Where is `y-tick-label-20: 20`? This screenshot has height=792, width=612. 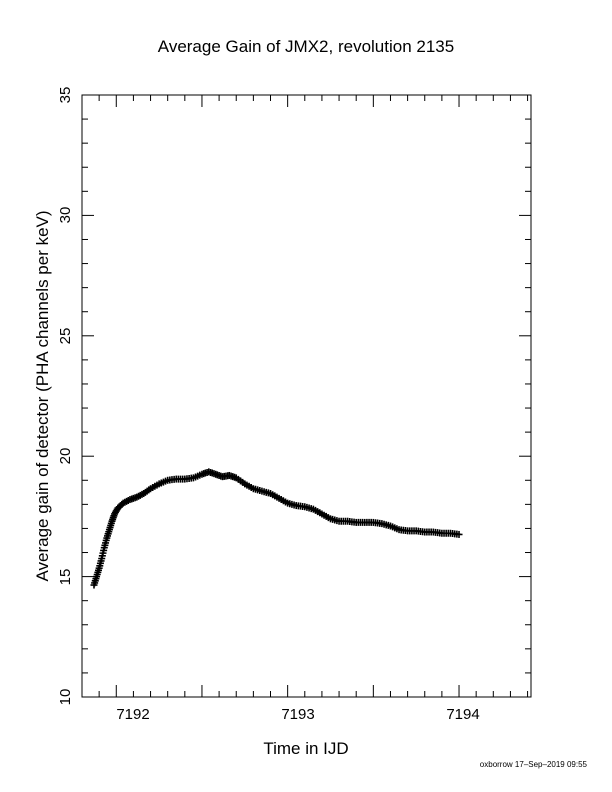 y-tick-label-20: 20 is located at coordinates (65, 456).